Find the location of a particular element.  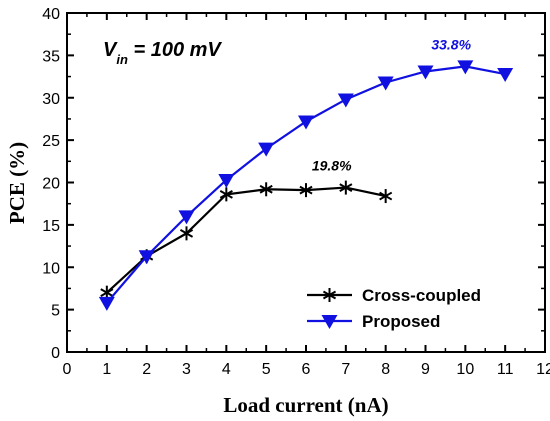

x-tick-label: 5 is located at coordinates (266, 369).